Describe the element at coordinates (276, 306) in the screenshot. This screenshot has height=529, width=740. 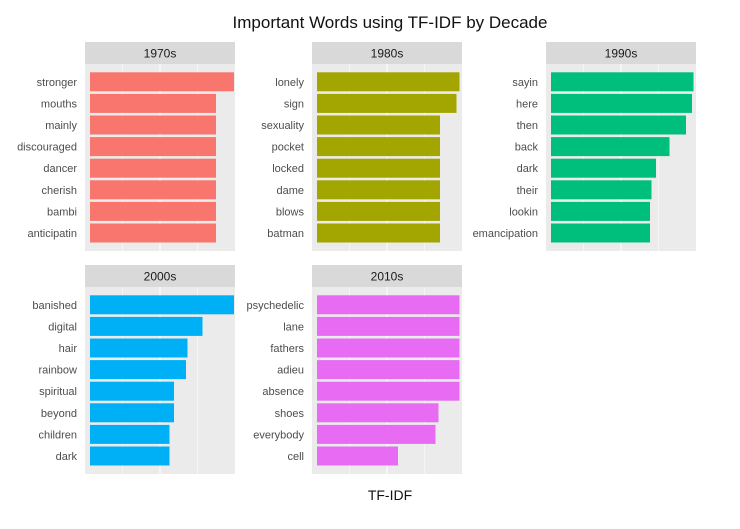
I see `tick-label-2010s-psychedelic: psychedelic` at that location.